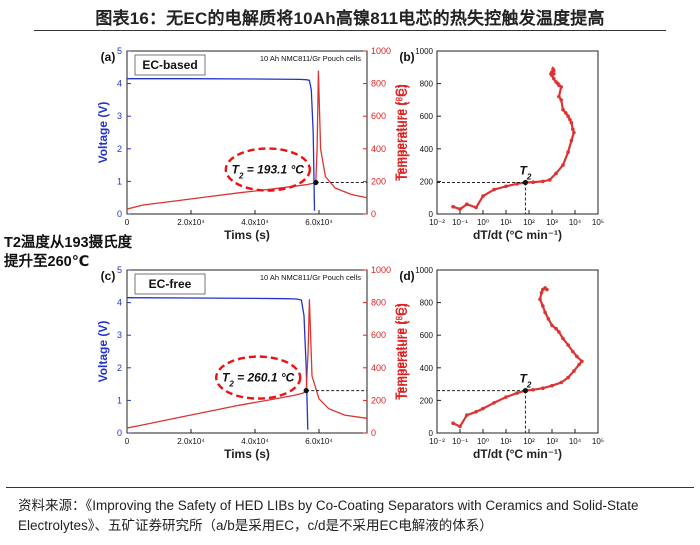 Image resolution: width=700 pixels, height=545 pixels. I want to click on panel-b-x-tick-label: 10³, so click(552, 222).